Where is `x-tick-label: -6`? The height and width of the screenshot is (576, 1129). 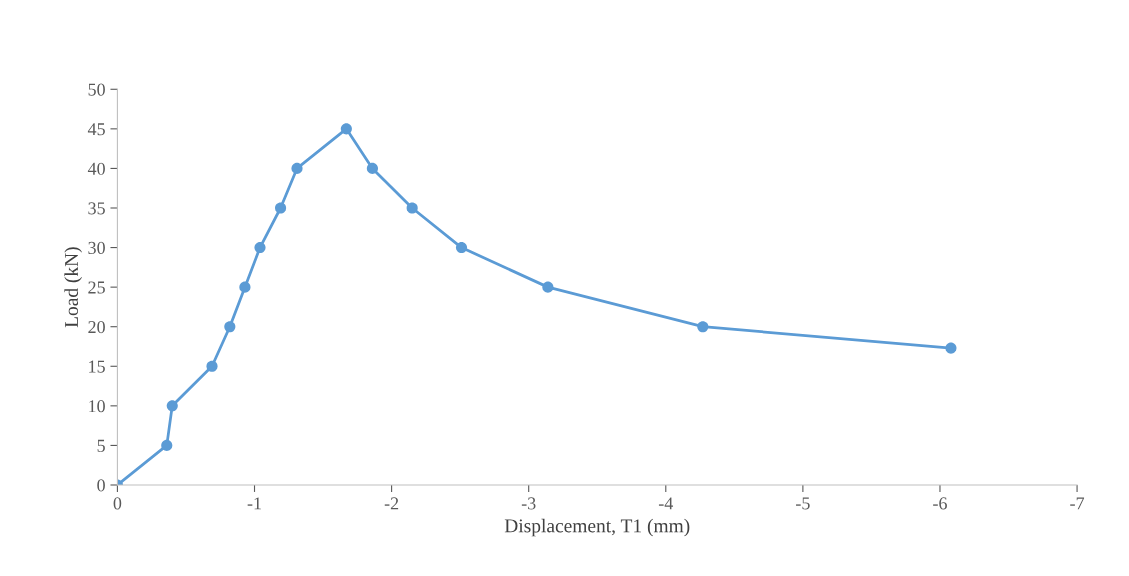
x-tick-label: -6 is located at coordinates (940, 503).